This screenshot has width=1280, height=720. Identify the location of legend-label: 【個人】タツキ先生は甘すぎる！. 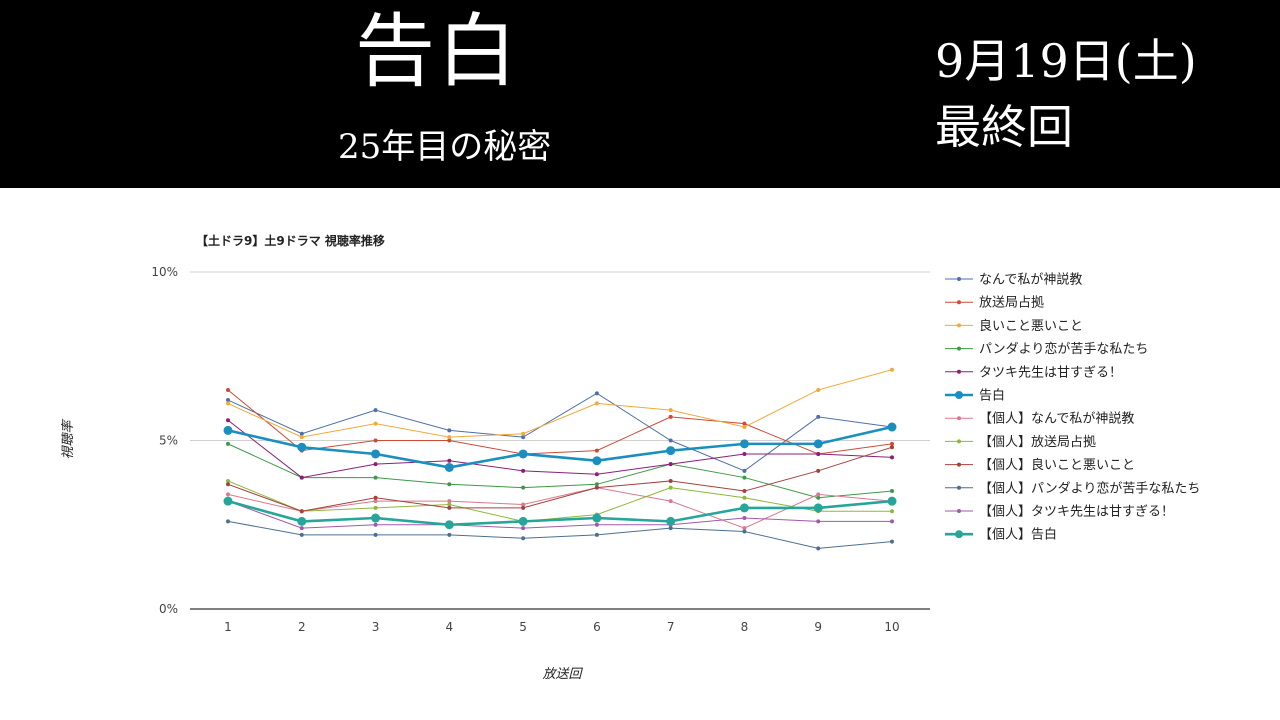
(1076, 512).